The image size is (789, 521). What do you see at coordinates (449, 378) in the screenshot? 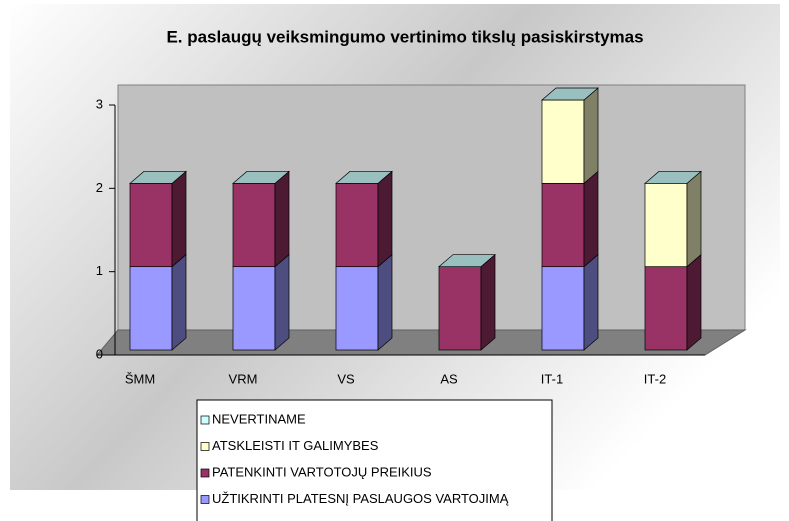
I see `x-tick-label: AS` at bounding box center [449, 378].